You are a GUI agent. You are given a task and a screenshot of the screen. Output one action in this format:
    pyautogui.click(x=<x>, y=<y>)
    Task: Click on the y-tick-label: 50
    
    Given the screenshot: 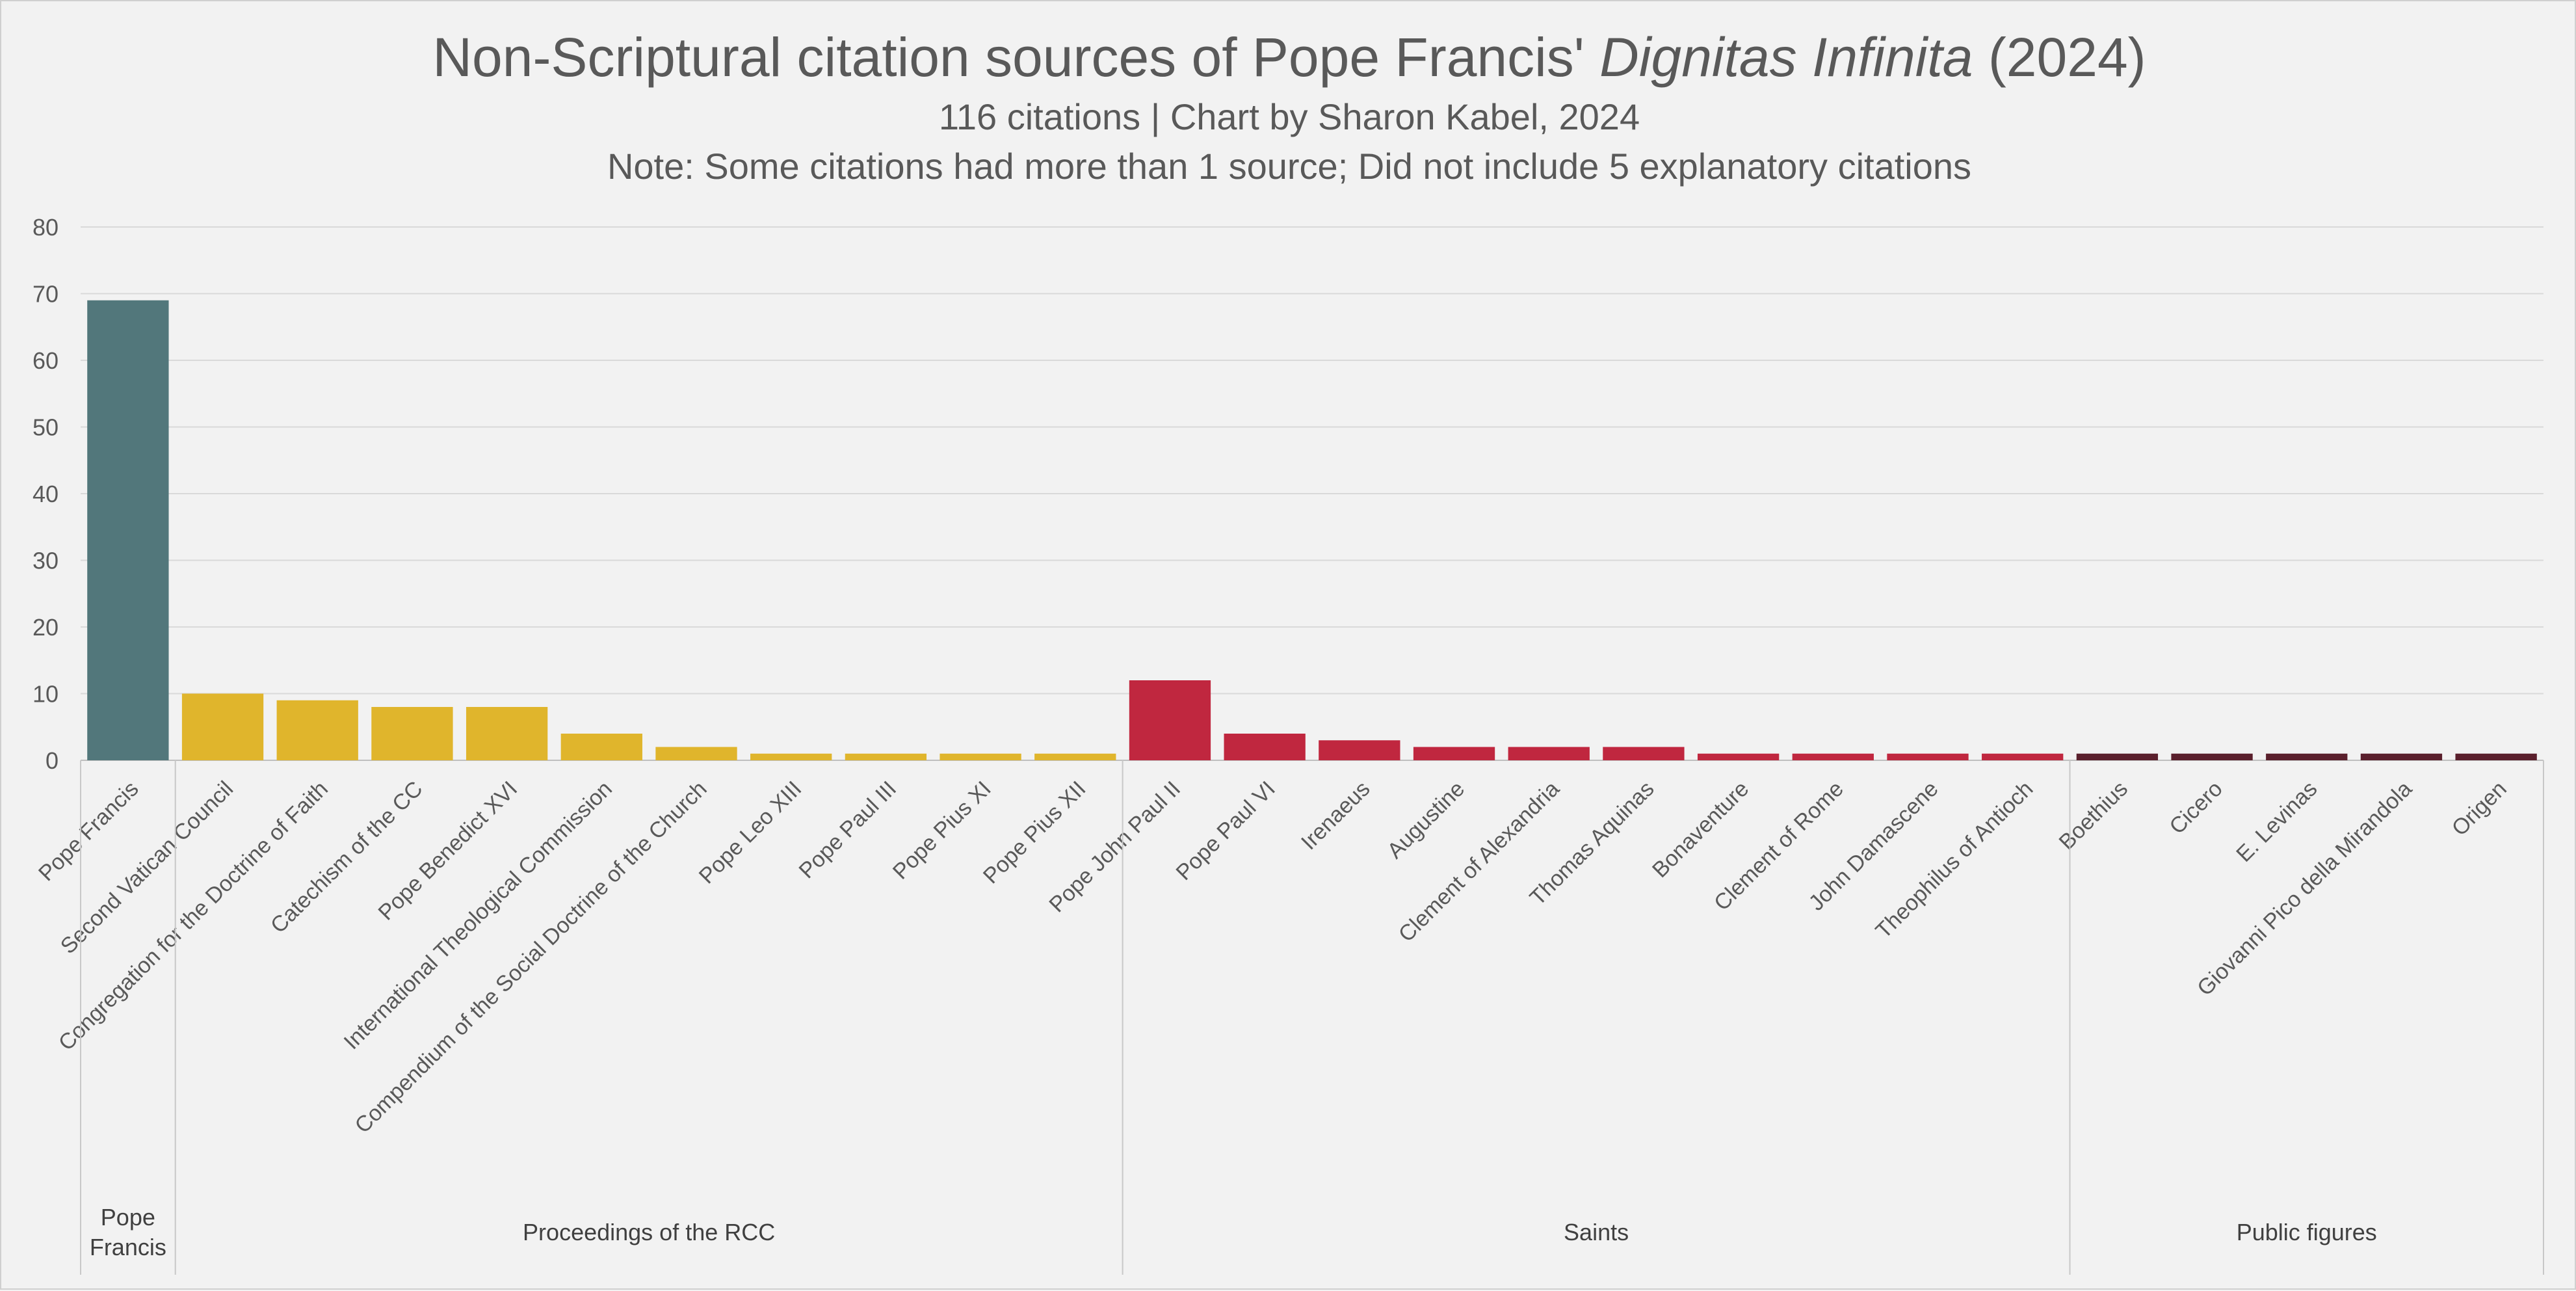 What is the action you would take?
    pyautogui.click(x=46, y=427)
    